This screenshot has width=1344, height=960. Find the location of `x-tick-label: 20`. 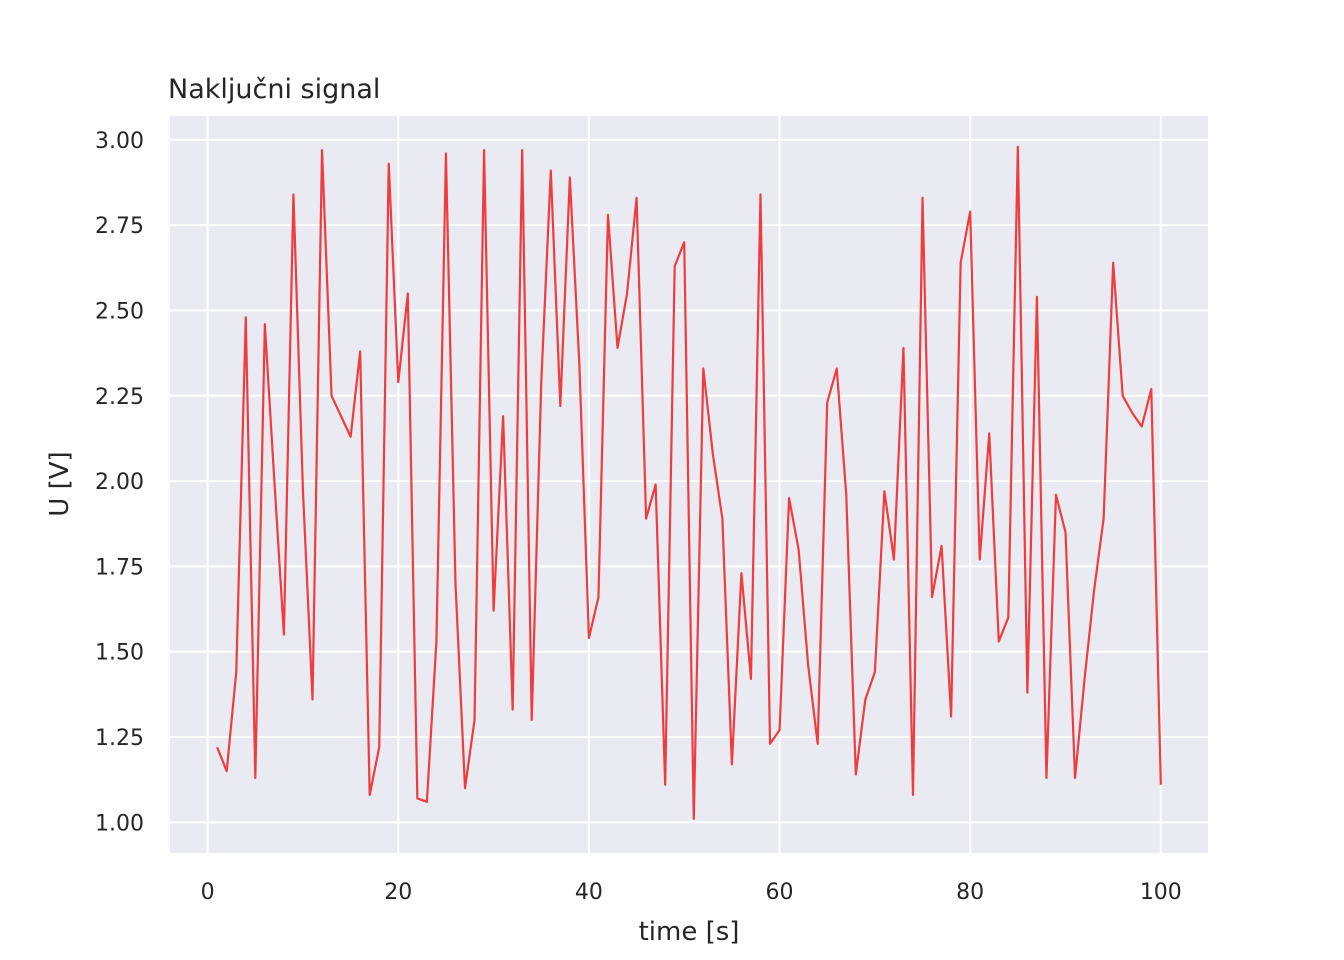

x-tick-label: 20 is located at coordinates (398, 892).